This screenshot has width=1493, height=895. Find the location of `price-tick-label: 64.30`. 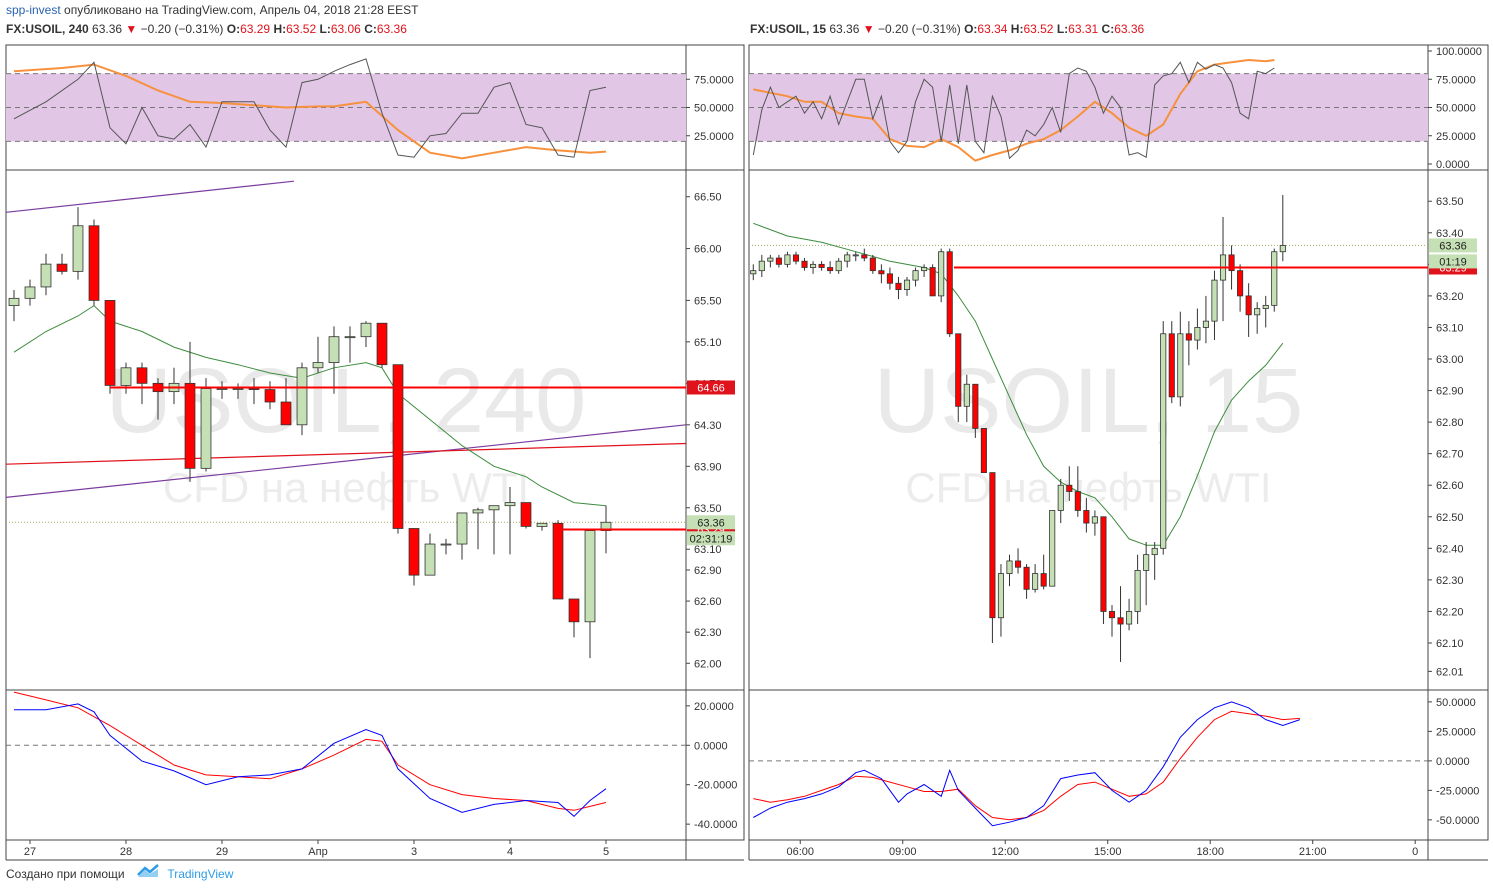

price-tick-label: 64.30 is located at coordinates (708, 426).